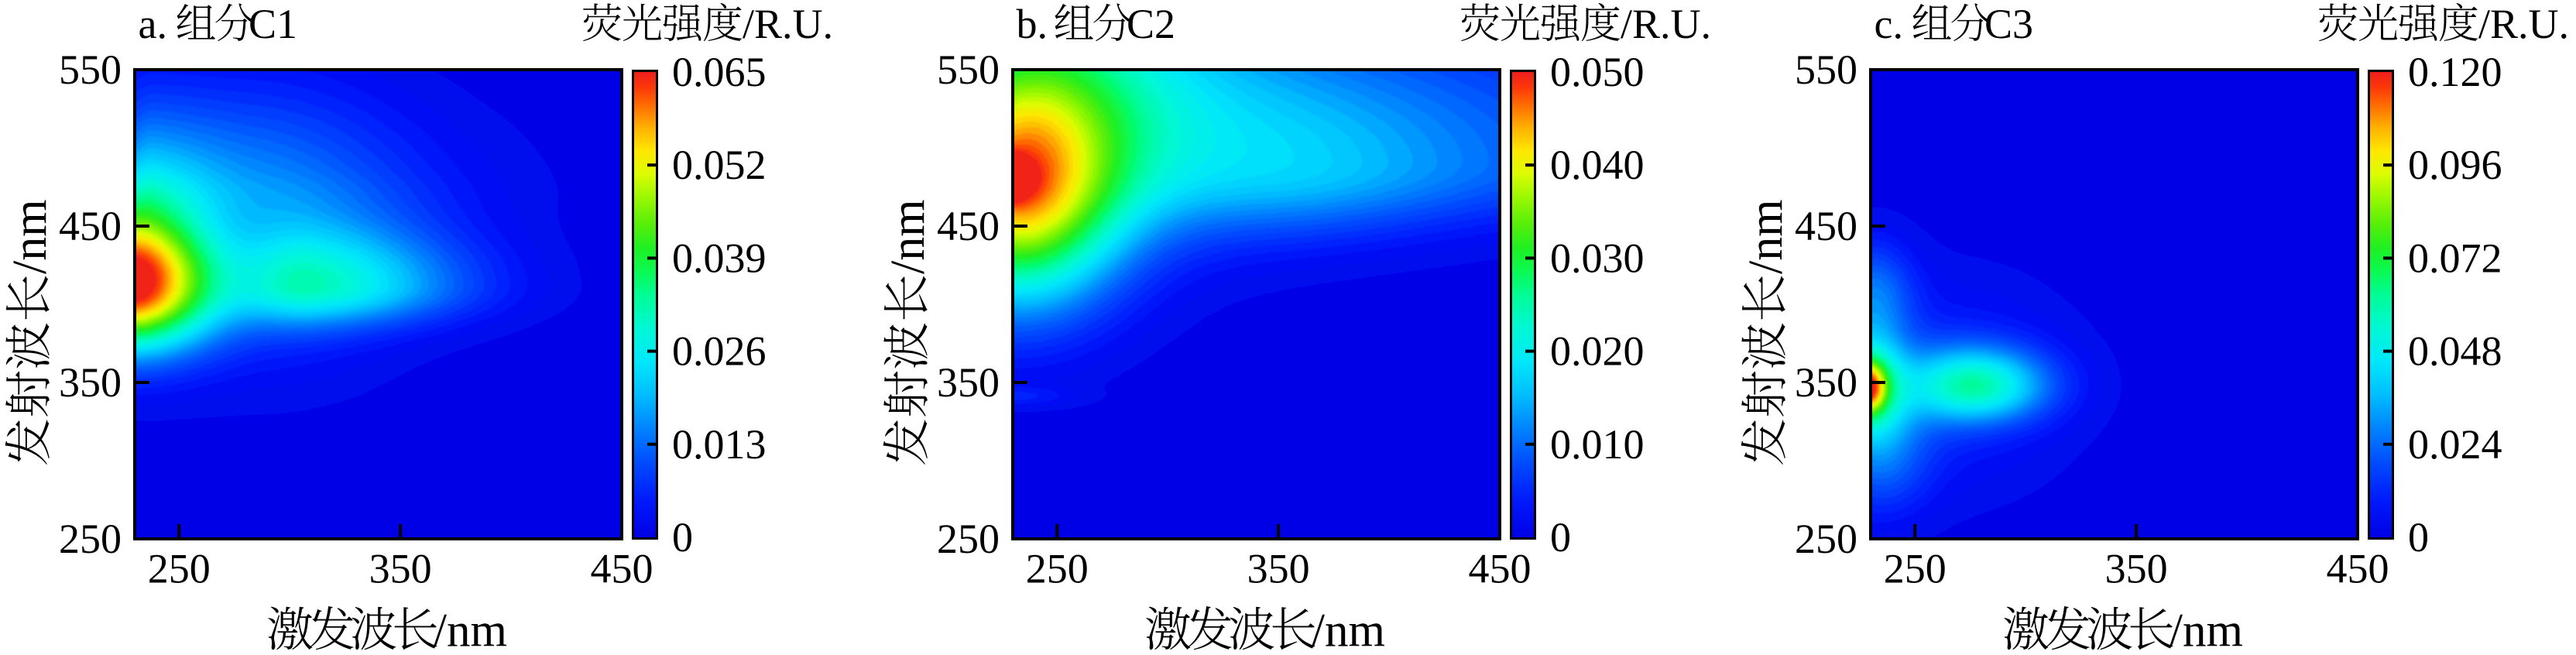  Describe the element at coordinates (2455, 351) in the screenshot. I see `svg-text: 0.048` at that location.